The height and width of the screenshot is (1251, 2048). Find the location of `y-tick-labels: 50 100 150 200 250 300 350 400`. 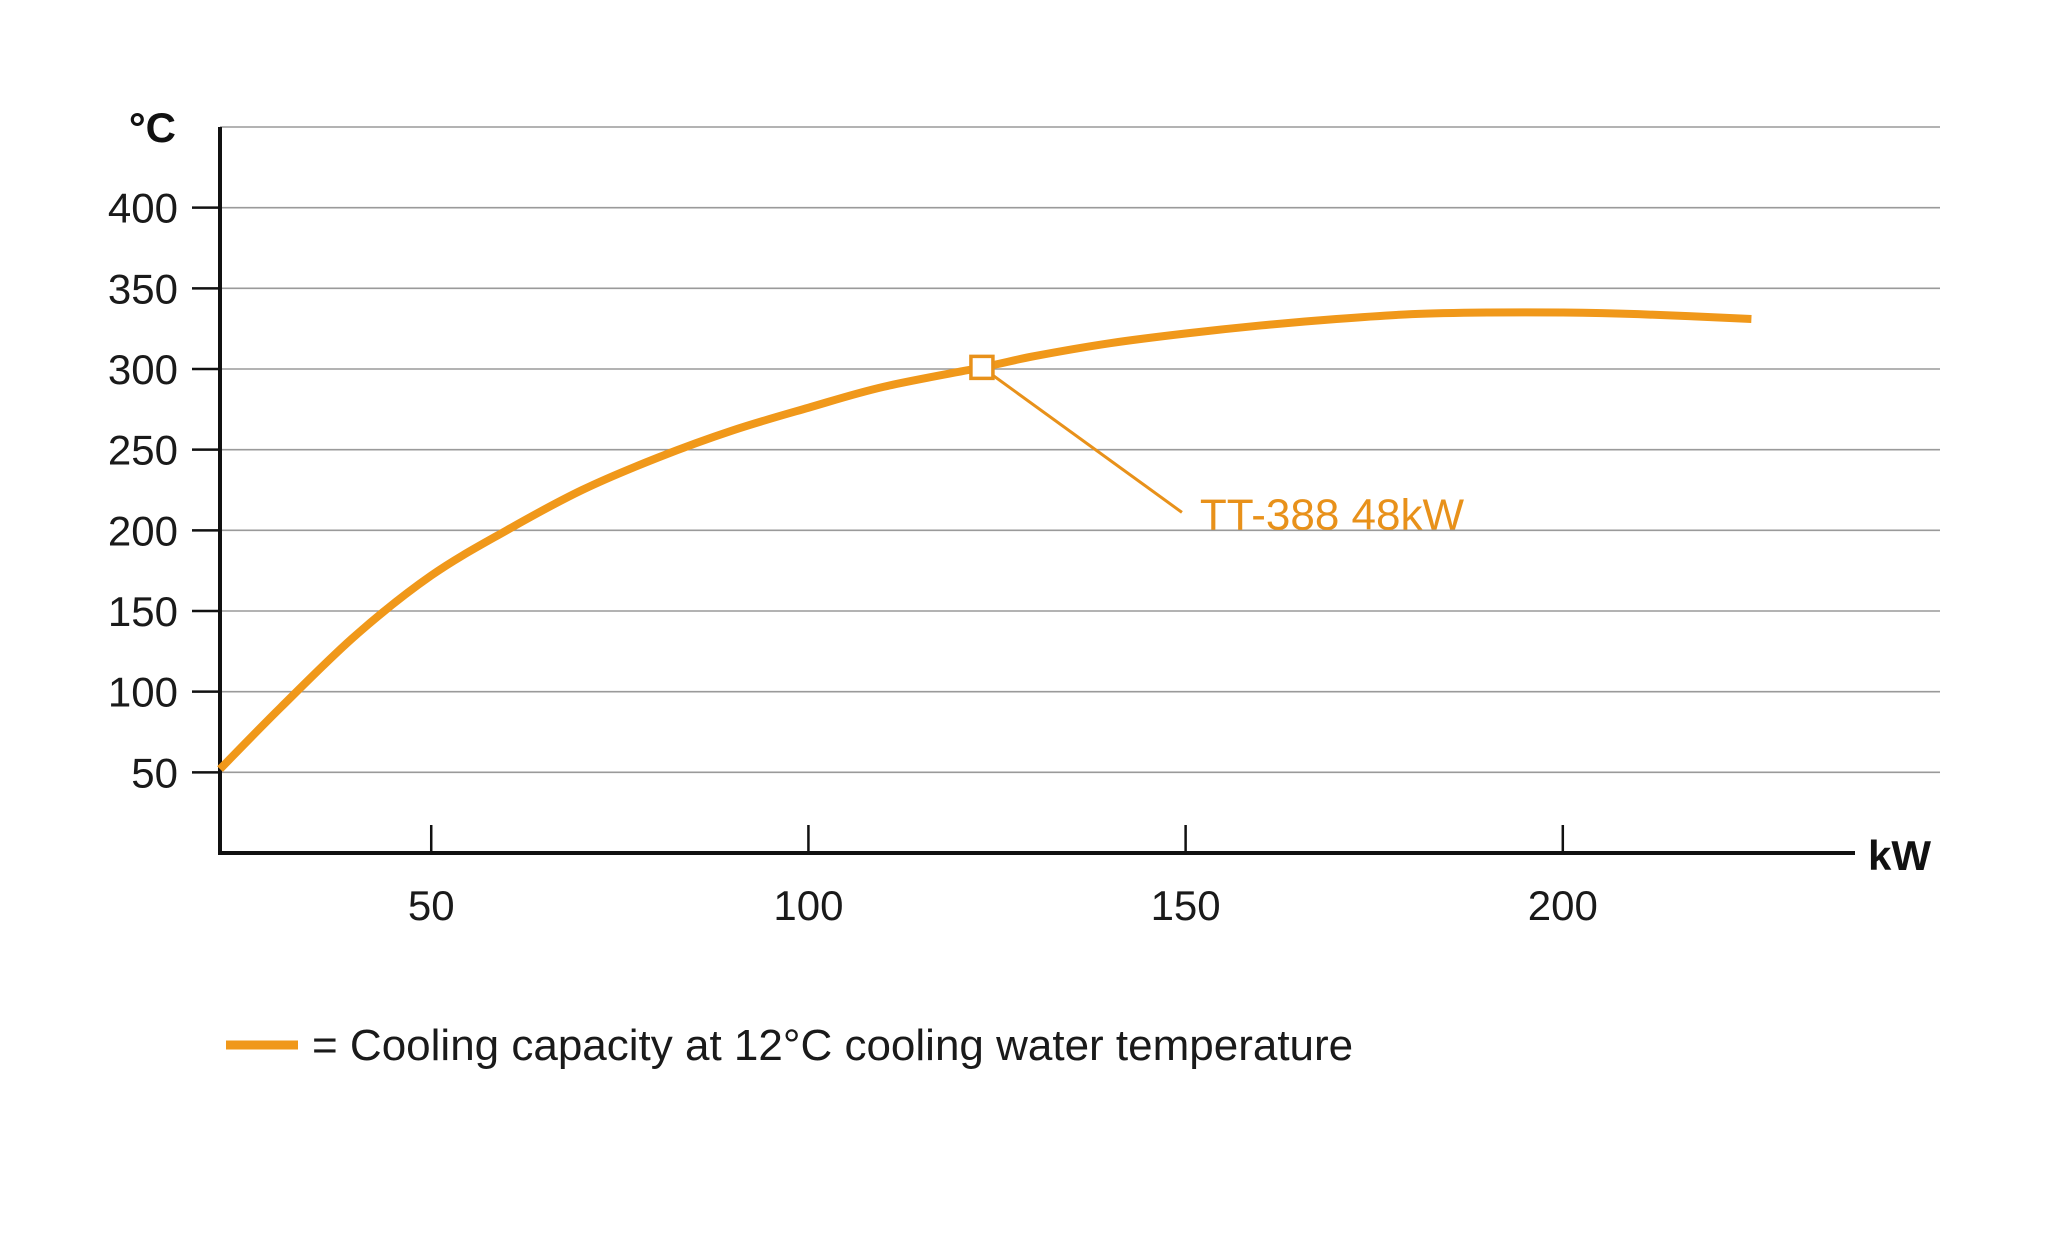

y-tick-labels: 50 100 150 200 250 300 350 400 is located at coordinates (164, 490).